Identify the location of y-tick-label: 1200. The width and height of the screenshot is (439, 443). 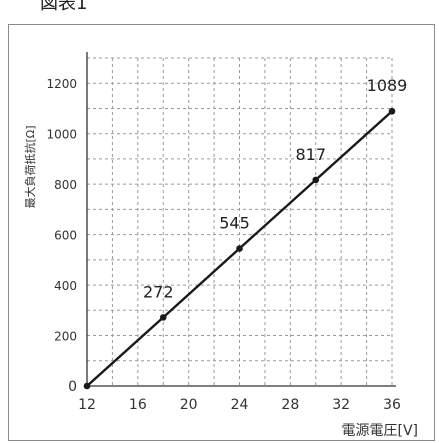
(61, 84).